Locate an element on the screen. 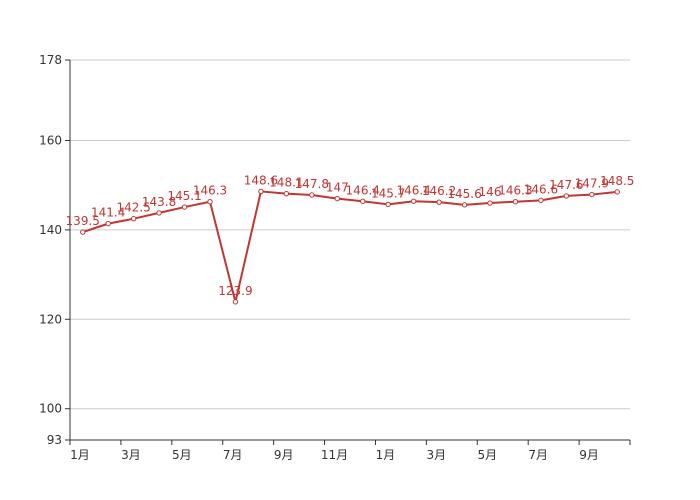 This screenshot has height=500, width=700. data-label: 145.6 is located at coordinates (464, 194).